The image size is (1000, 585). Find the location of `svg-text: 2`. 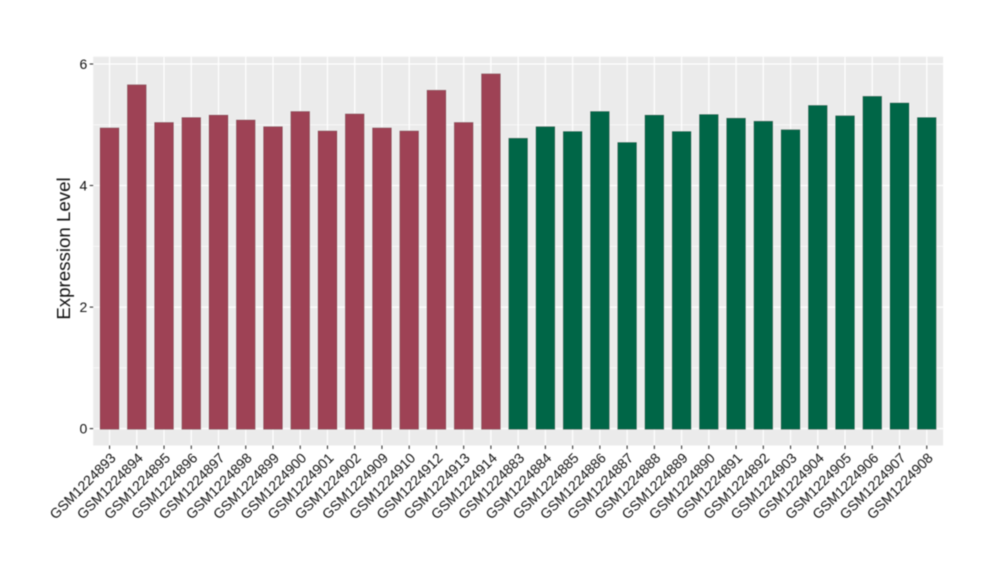

svg-text: 2 is located at coordinates (84, 307).